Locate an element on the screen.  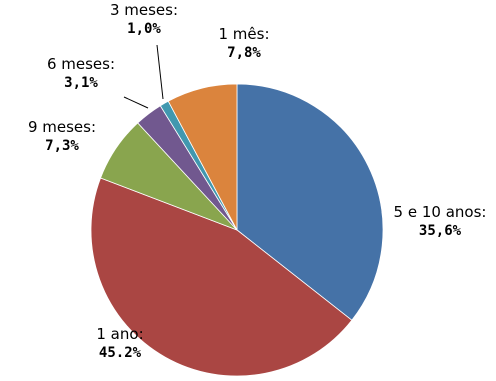
slice-label-0: 5 e 10 anos: 35,6% is located at coordinates (440, 222).